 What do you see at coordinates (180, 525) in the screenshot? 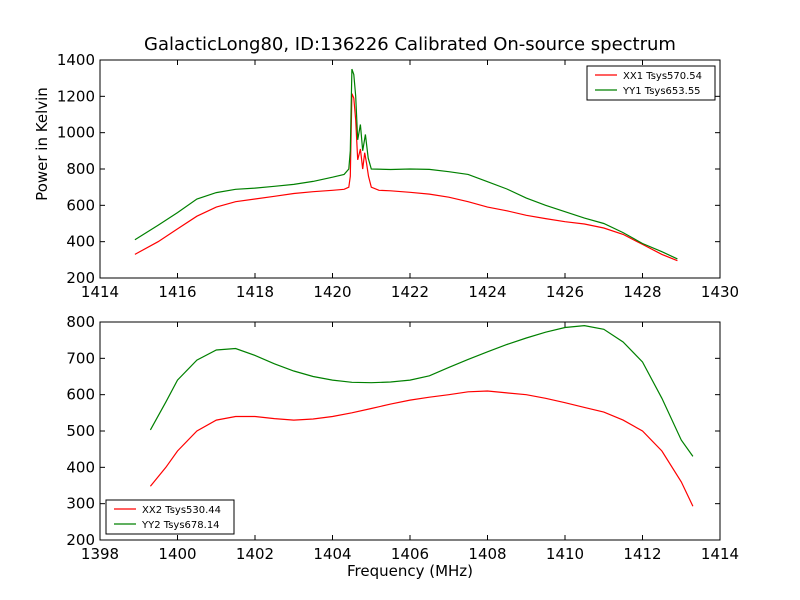
I see `legend-label: YY2 Tsys678.14` at bounding box center [180, 525].